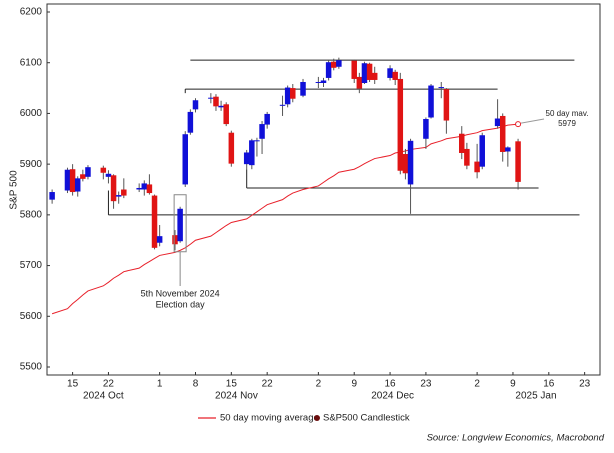 This screenshot has width=614, height=453. I want to click on ma-end-marker, so click(518, 124).